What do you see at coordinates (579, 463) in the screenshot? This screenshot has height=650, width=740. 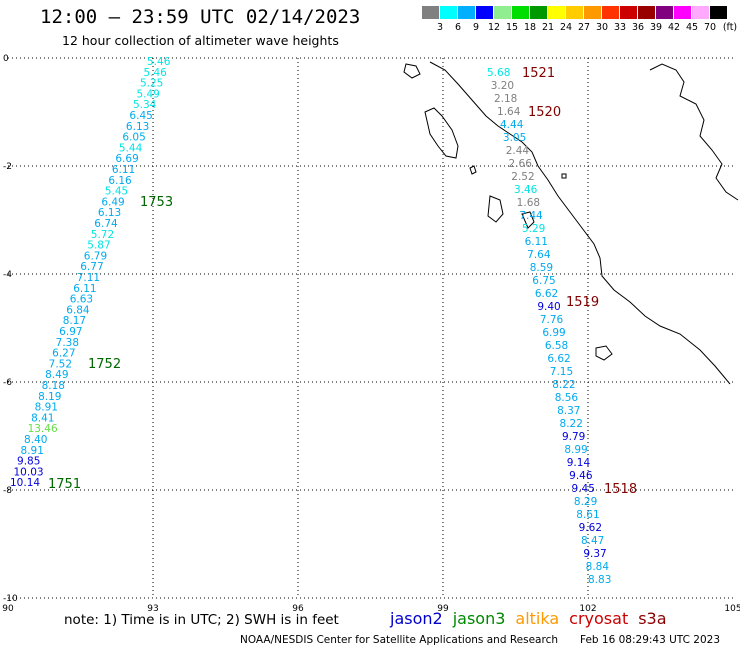 I see `wave-height-value: 9.14` at bounding box center [579, 463].